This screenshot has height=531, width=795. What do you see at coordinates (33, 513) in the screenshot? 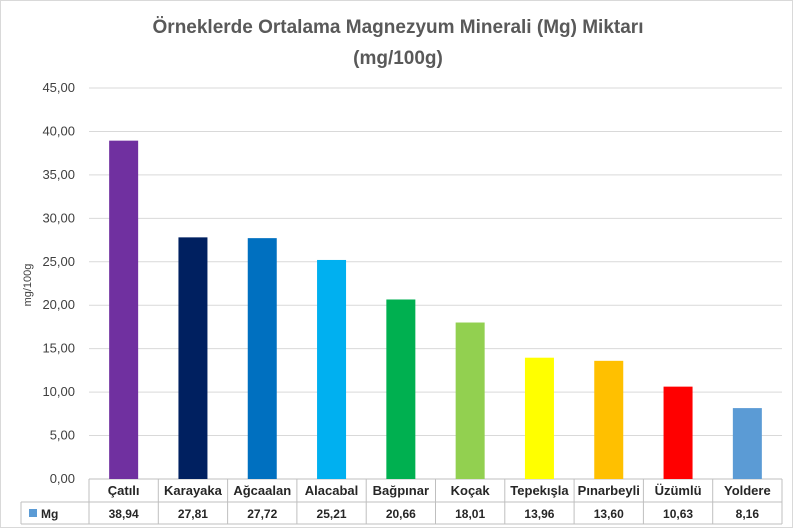
I see `legend-swatch` at bounding box center [33, 513].